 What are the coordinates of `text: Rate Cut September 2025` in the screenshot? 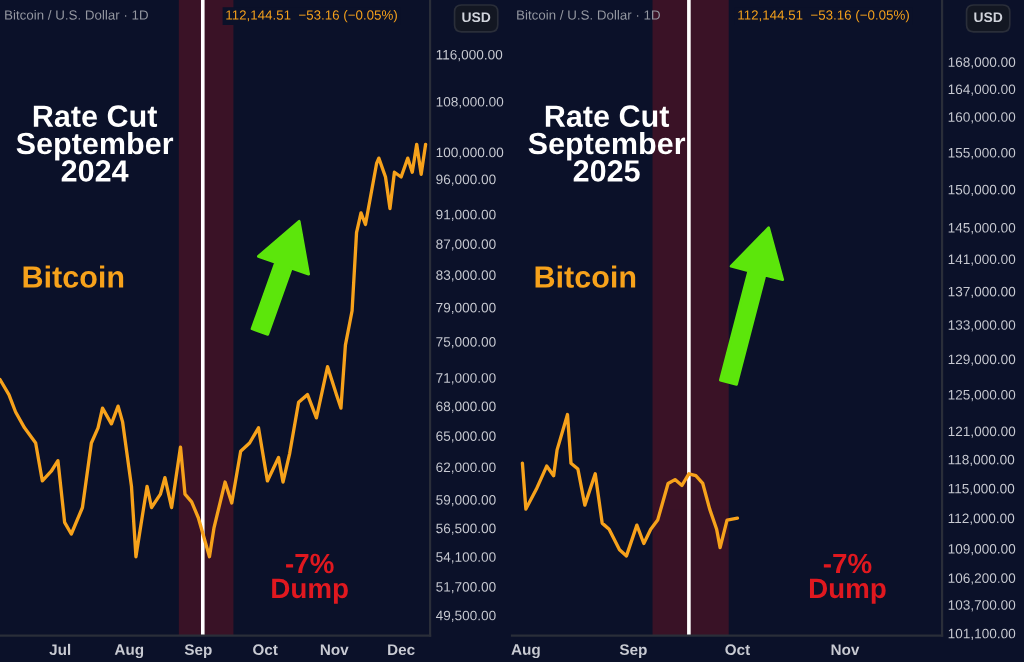 It's located at (607, 143).